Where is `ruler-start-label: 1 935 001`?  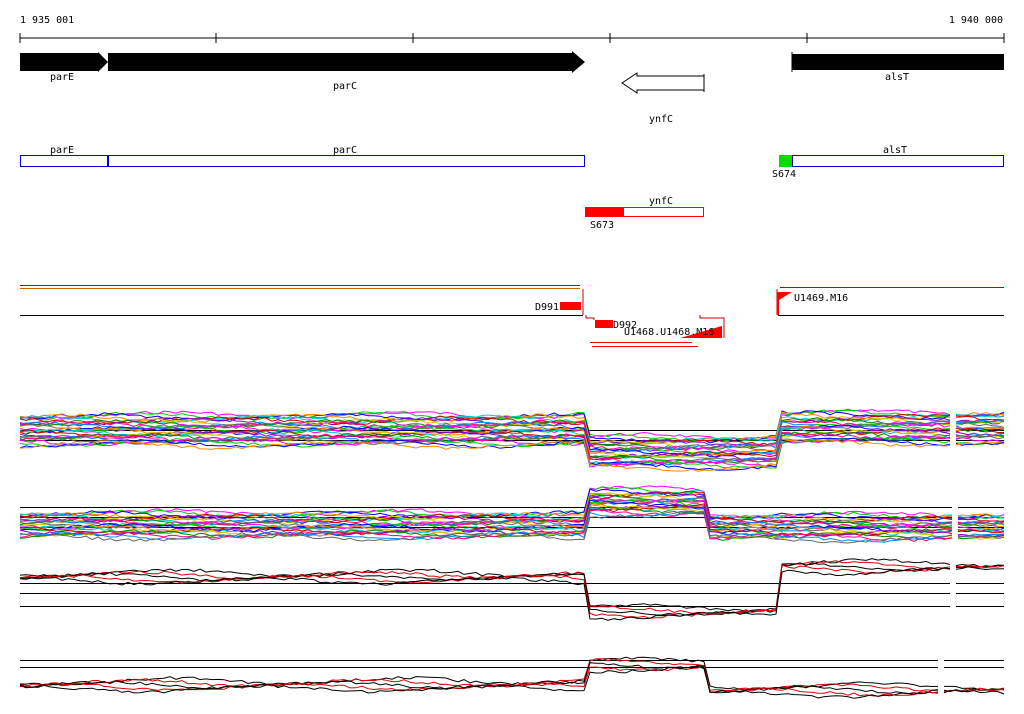 ruler-start-label: 1 935 001 is located at coordinates (47, 20).